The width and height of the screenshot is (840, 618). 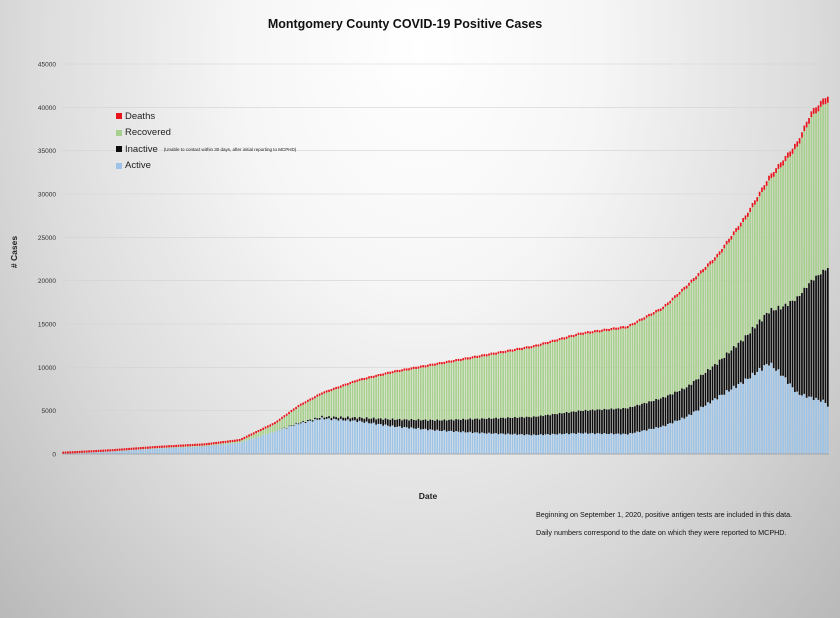 I want to click on y-tick-label: 0, so click(x=54, y=455).